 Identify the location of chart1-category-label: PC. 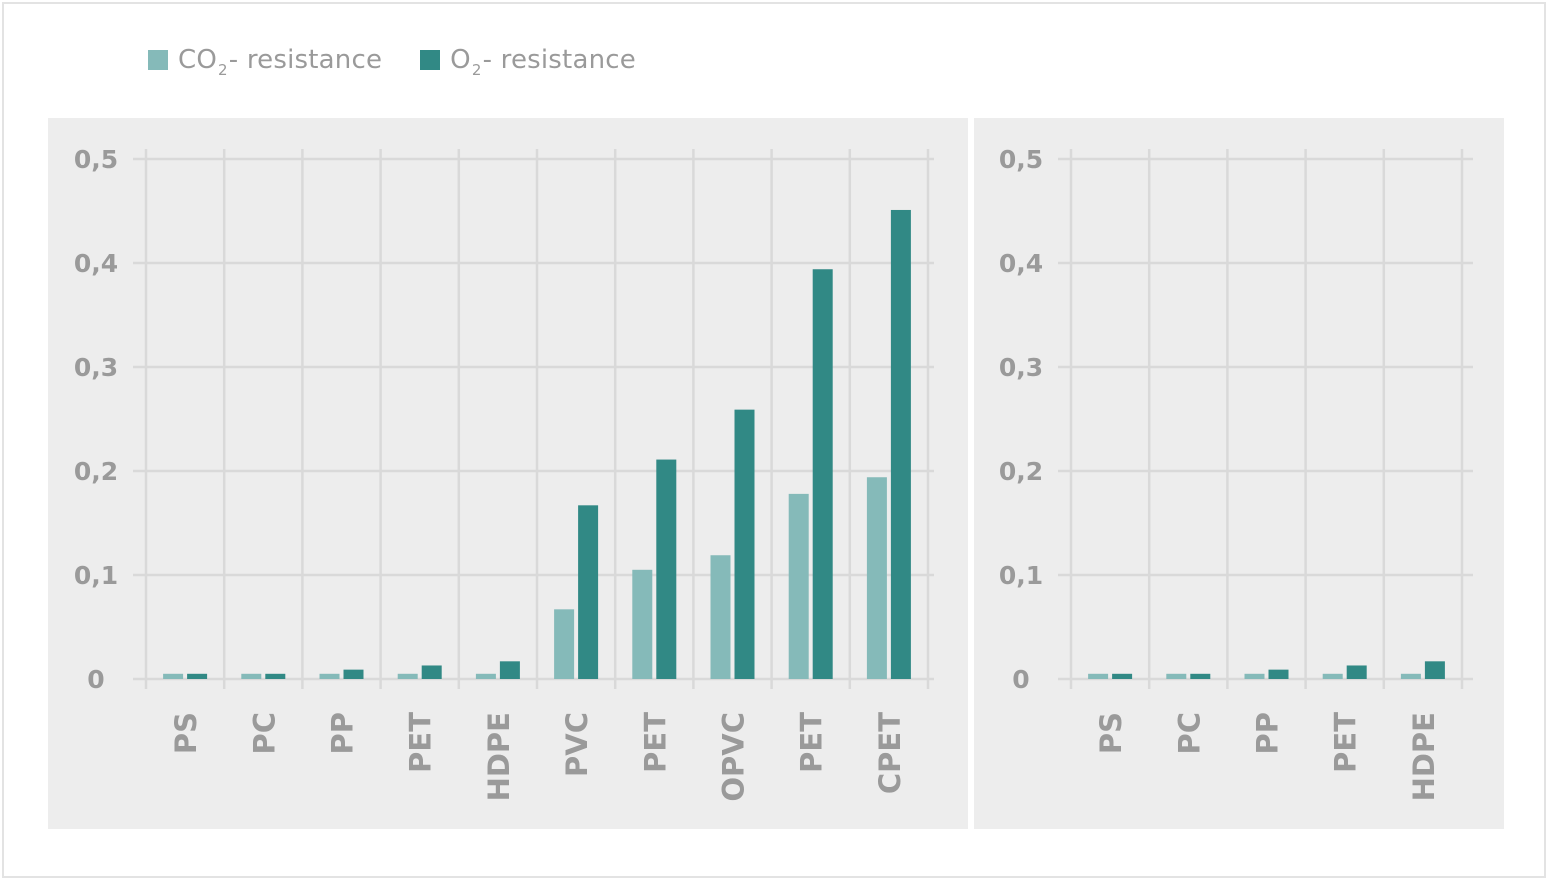
(264, 733).